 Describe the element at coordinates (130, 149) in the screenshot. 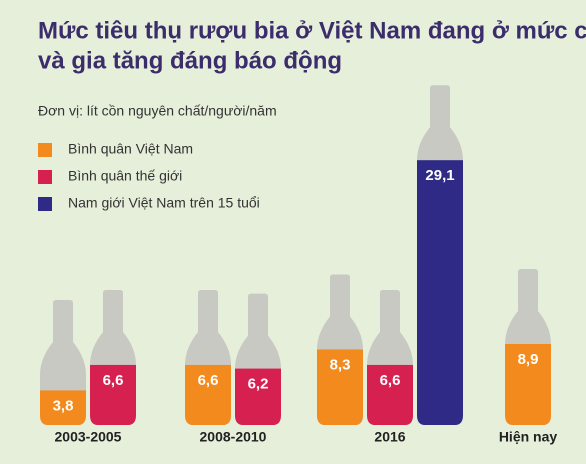

I see `legend-label: Bình quân Việt Nam` at that location.